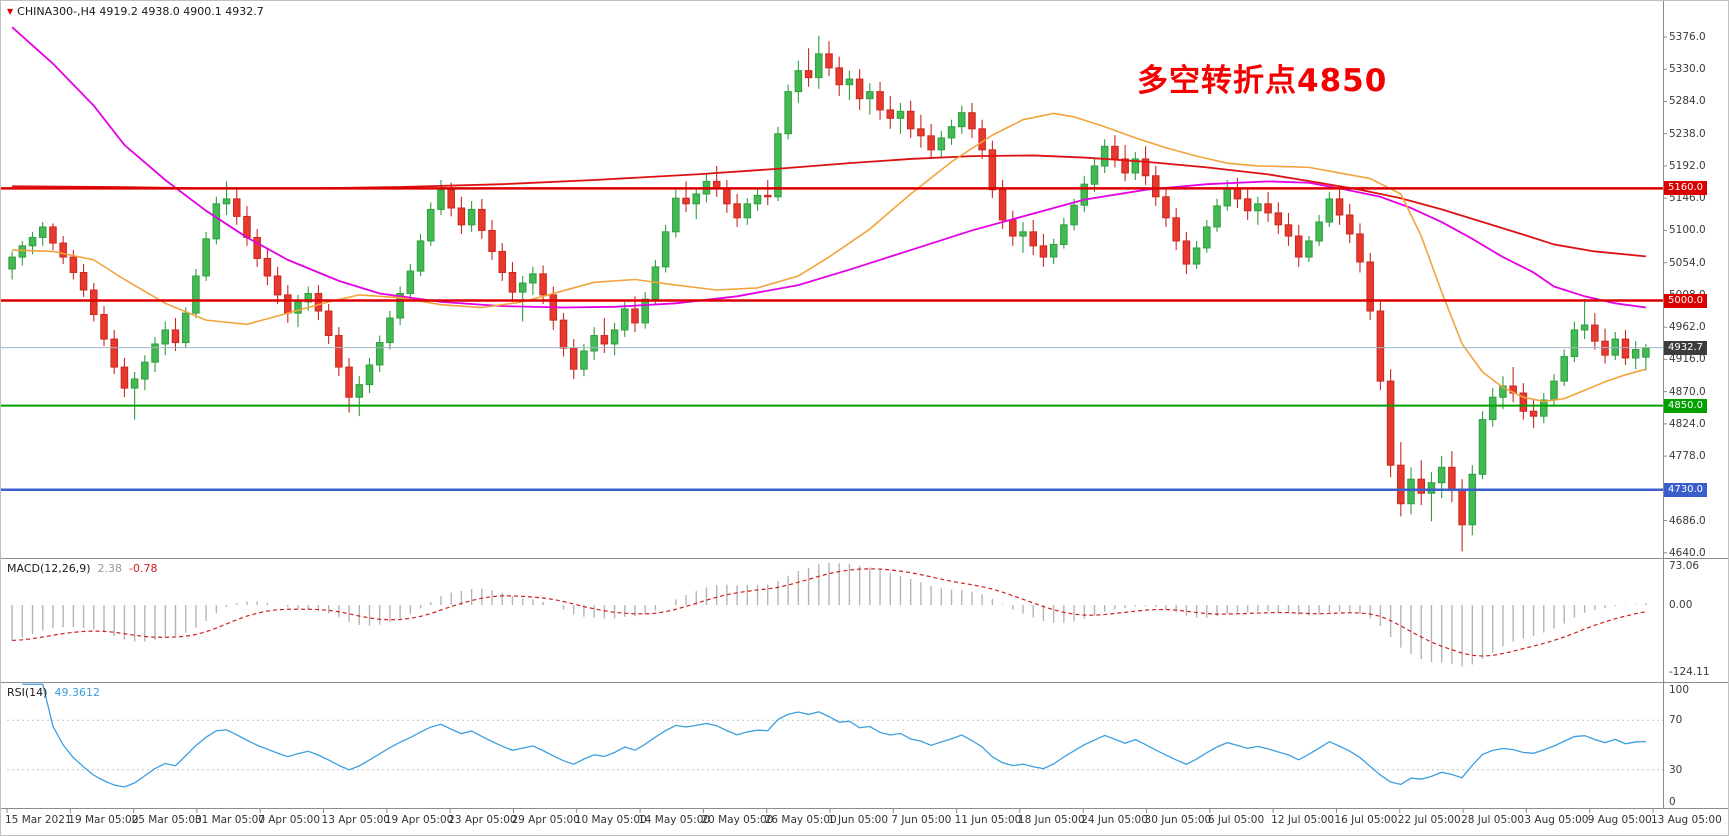  I want to click on macd-signal-value: -0.78, so click(143, 568).